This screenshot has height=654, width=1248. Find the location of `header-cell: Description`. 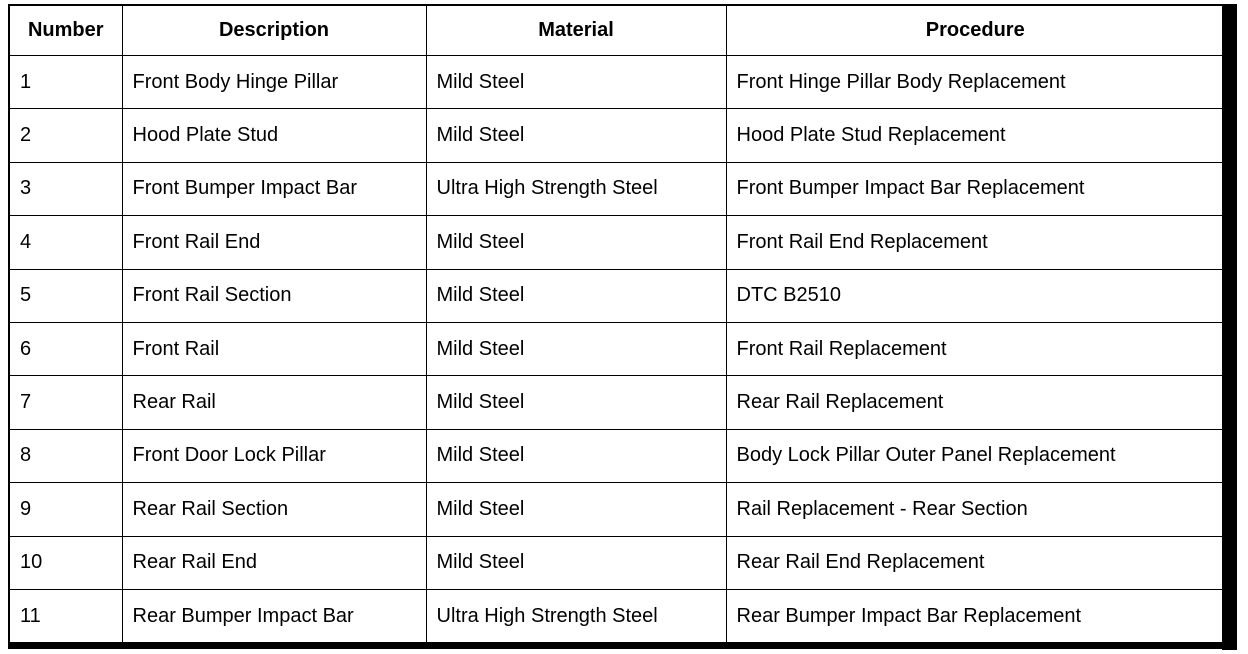

header-cell: Description is located at coordinates (274, 30).